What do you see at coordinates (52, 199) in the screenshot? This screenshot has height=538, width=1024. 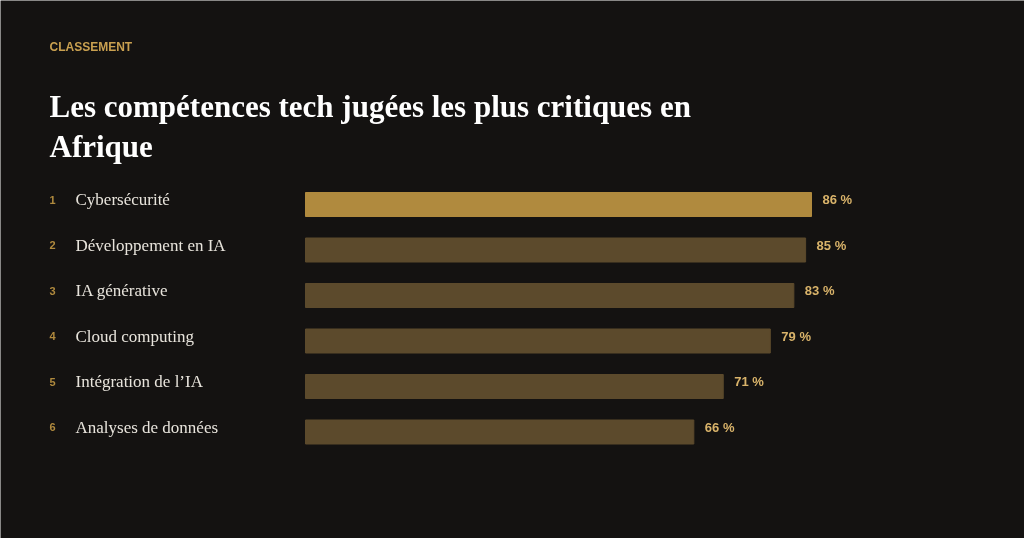 I see `text: 1` at bounding box center [52, 199].